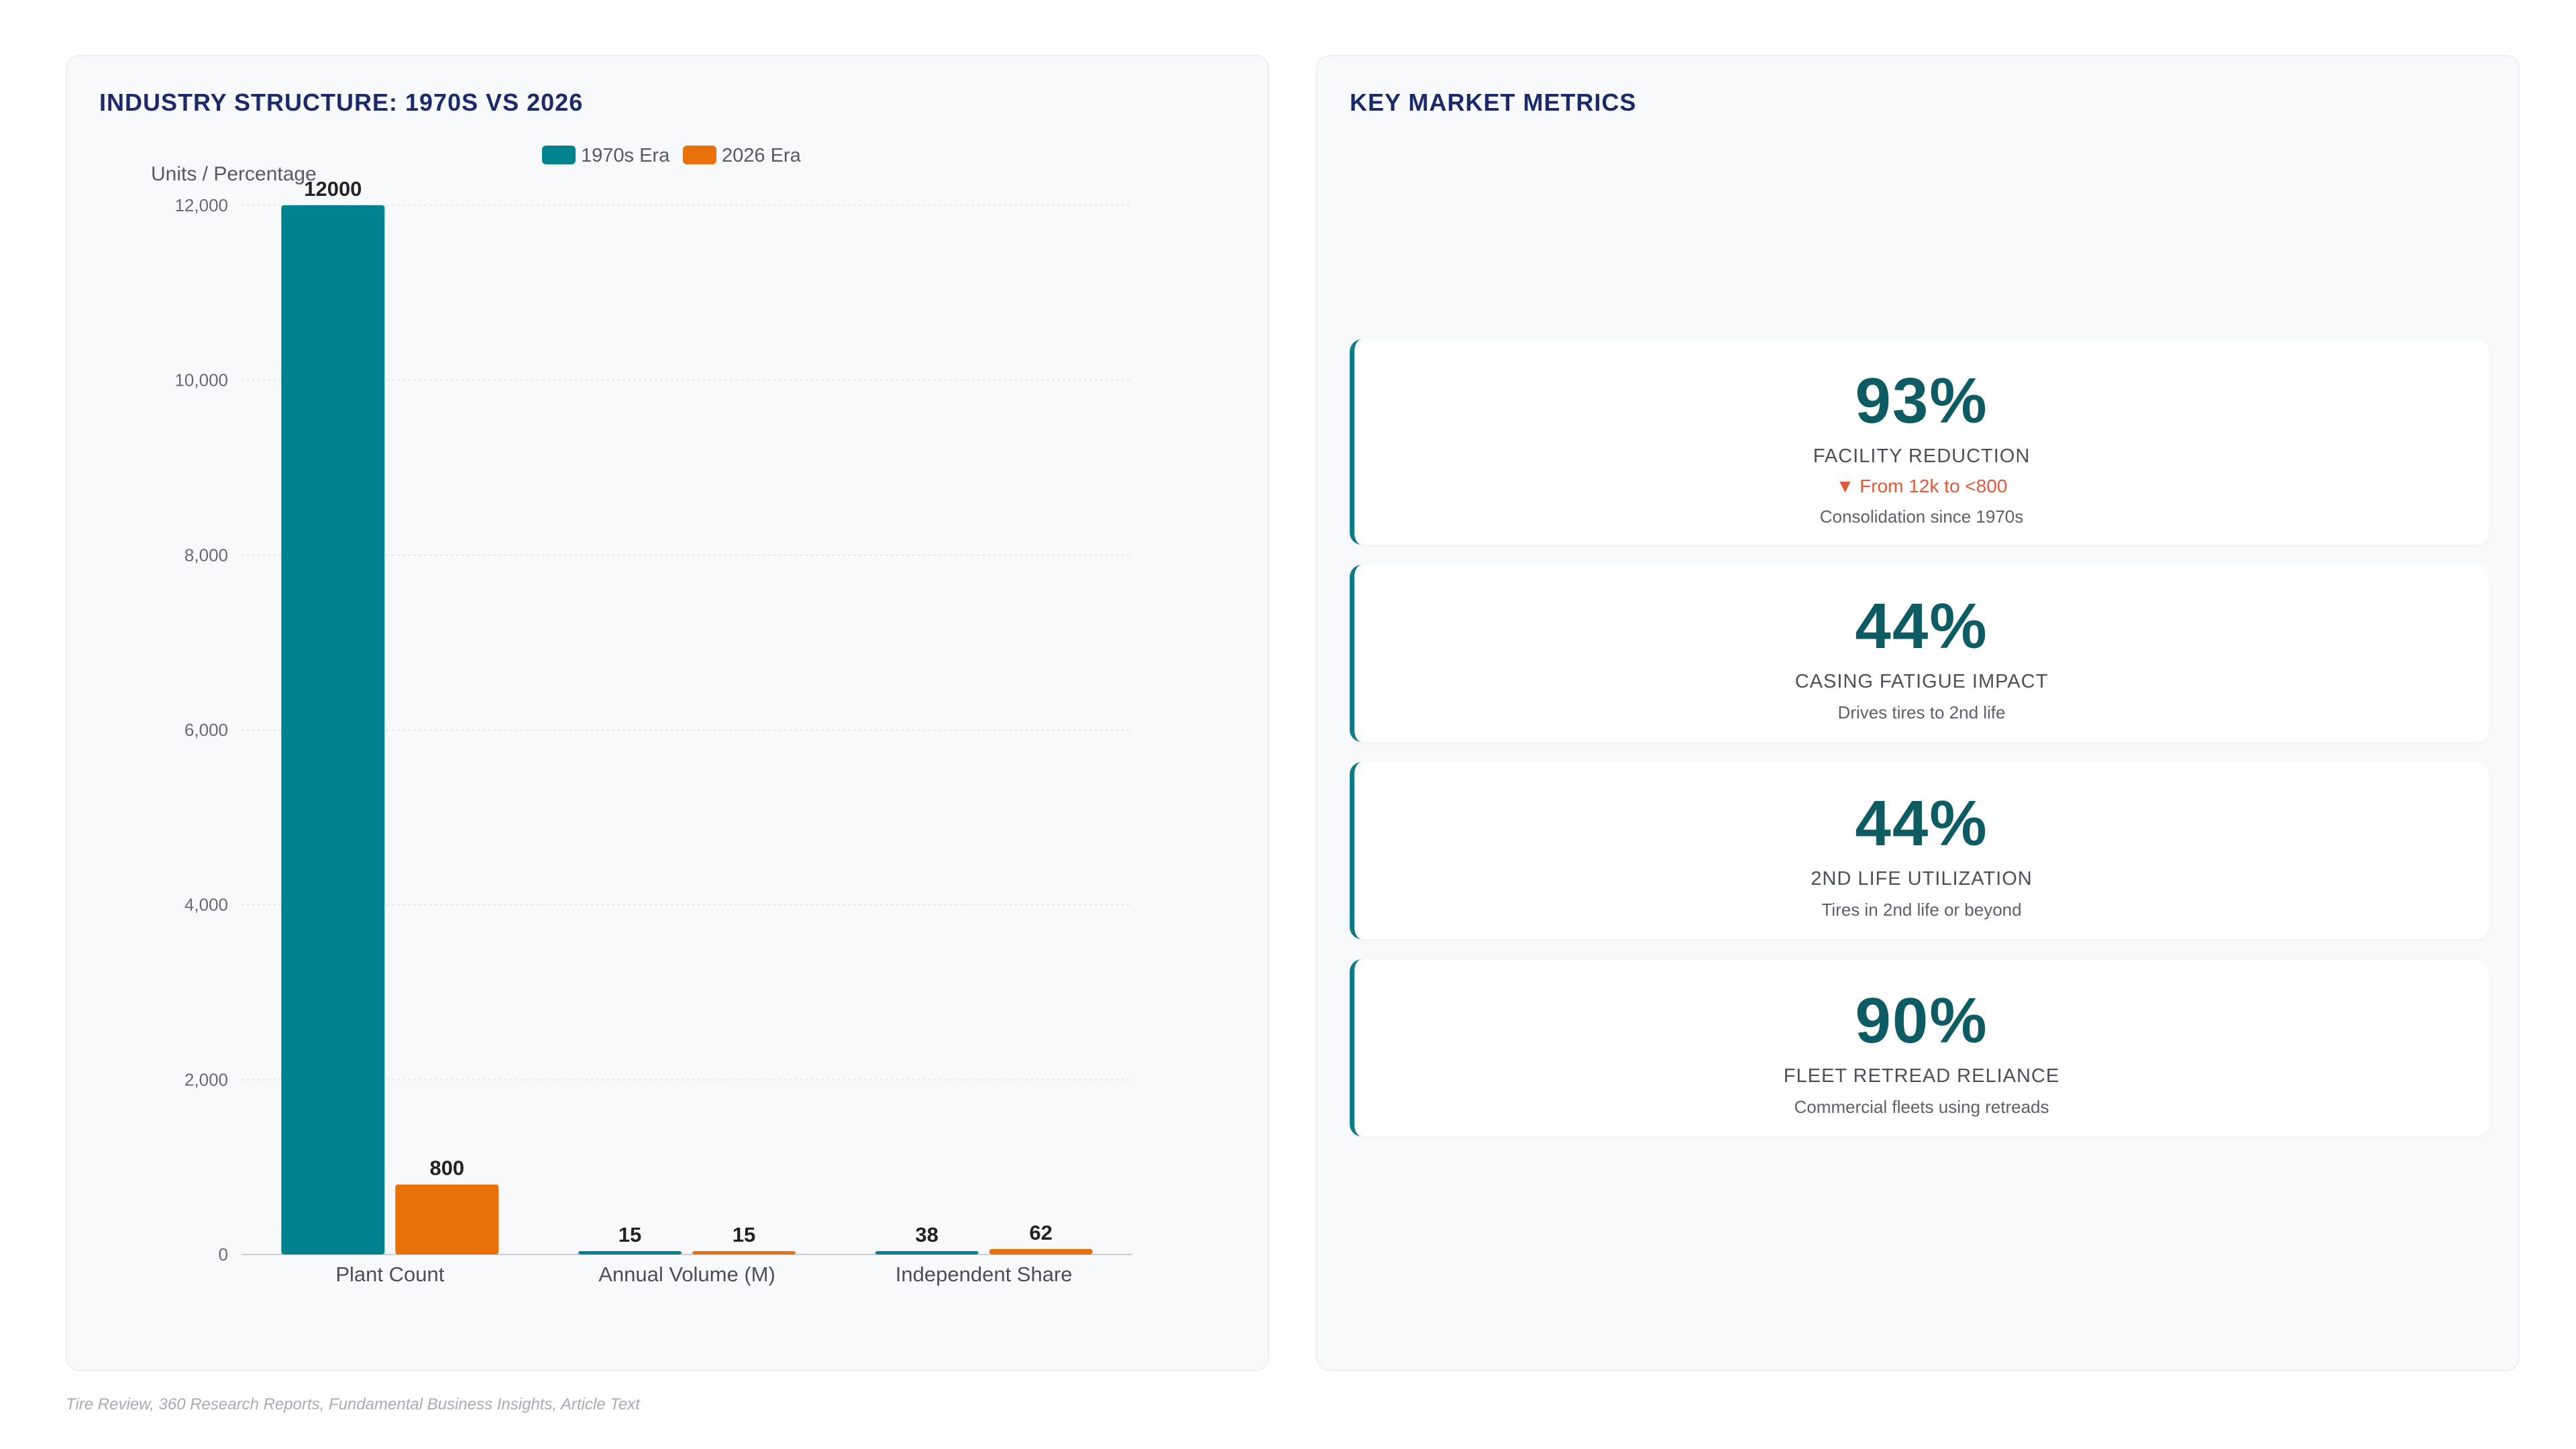 This screenshot has height=1449, width=2576. Describe the element at coordinates (446, 1168) in the screenshot. I see `data-label: 800` at that location.